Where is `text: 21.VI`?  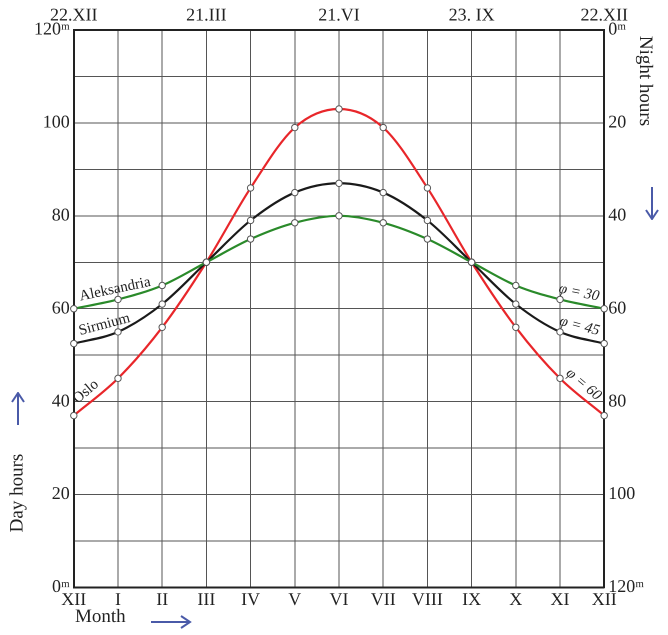
text: 21.VI is located at coordinates (339, 14).